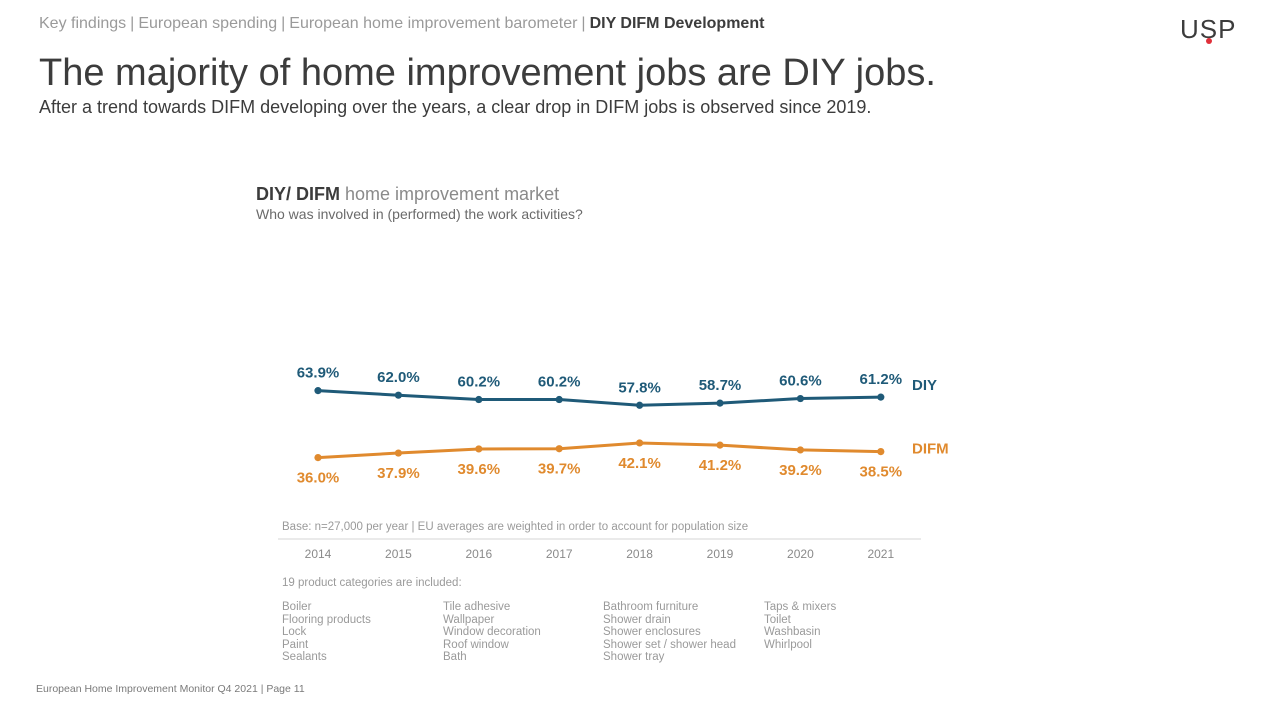  I want to click on difm-data-label-2014: 36.0%, so click(318, 478).